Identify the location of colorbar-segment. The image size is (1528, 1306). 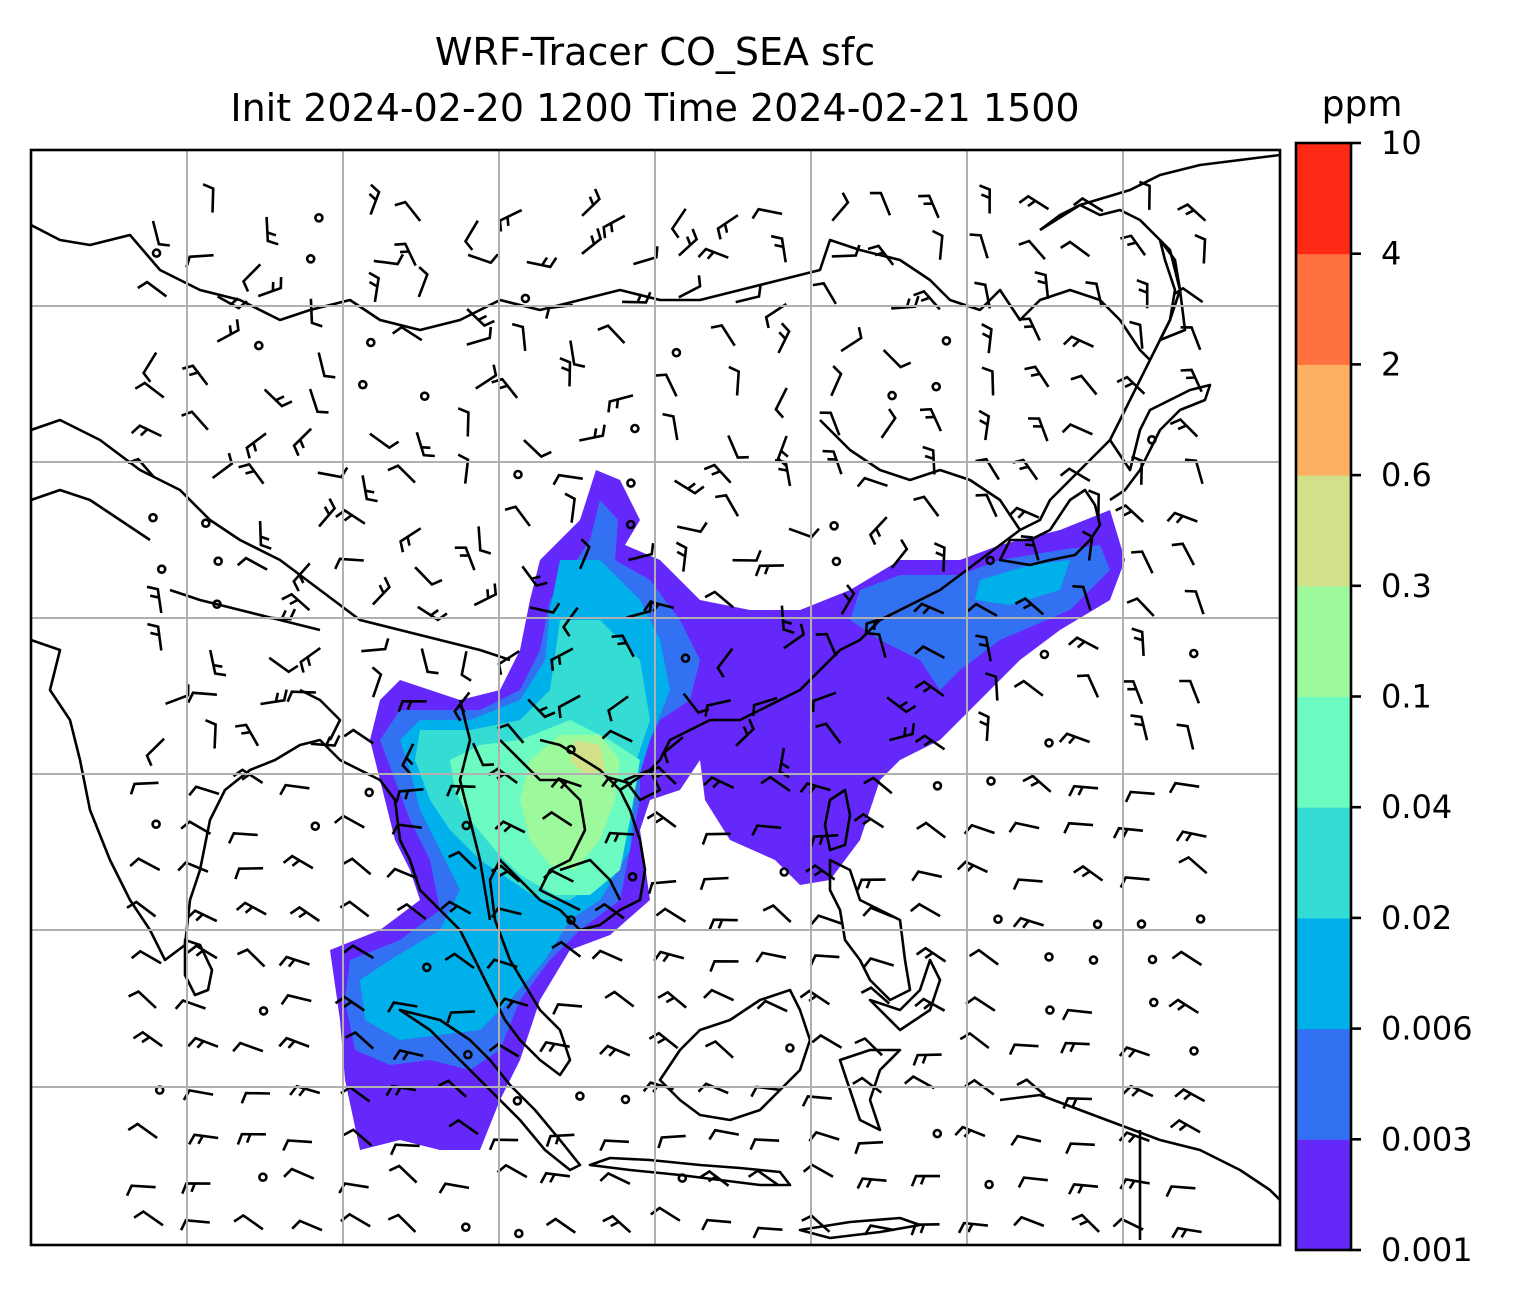
(1323, 199).